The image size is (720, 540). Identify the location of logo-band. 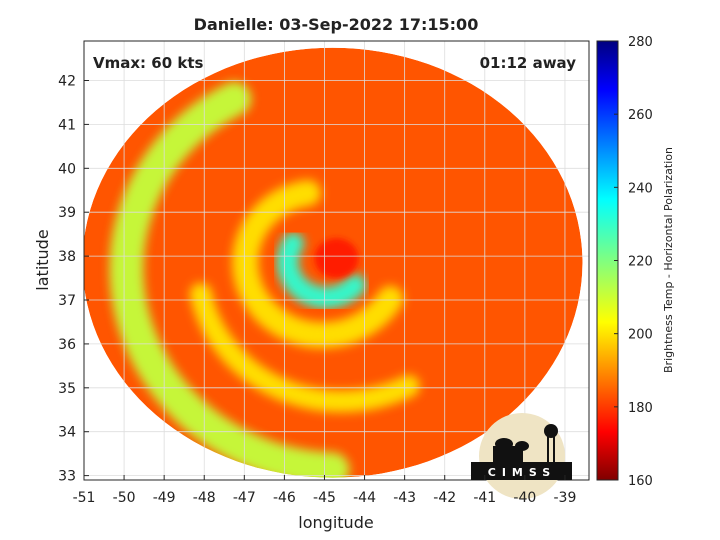
(521, 471).